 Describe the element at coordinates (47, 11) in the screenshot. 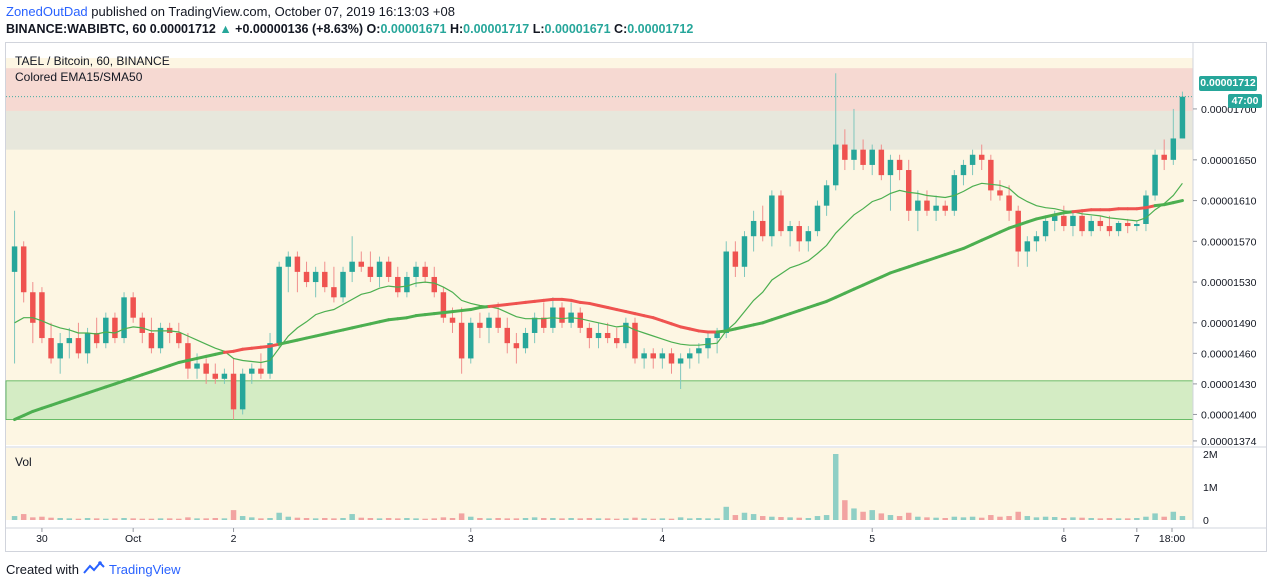

I see `author-link: ZonedOutDad` at that location.